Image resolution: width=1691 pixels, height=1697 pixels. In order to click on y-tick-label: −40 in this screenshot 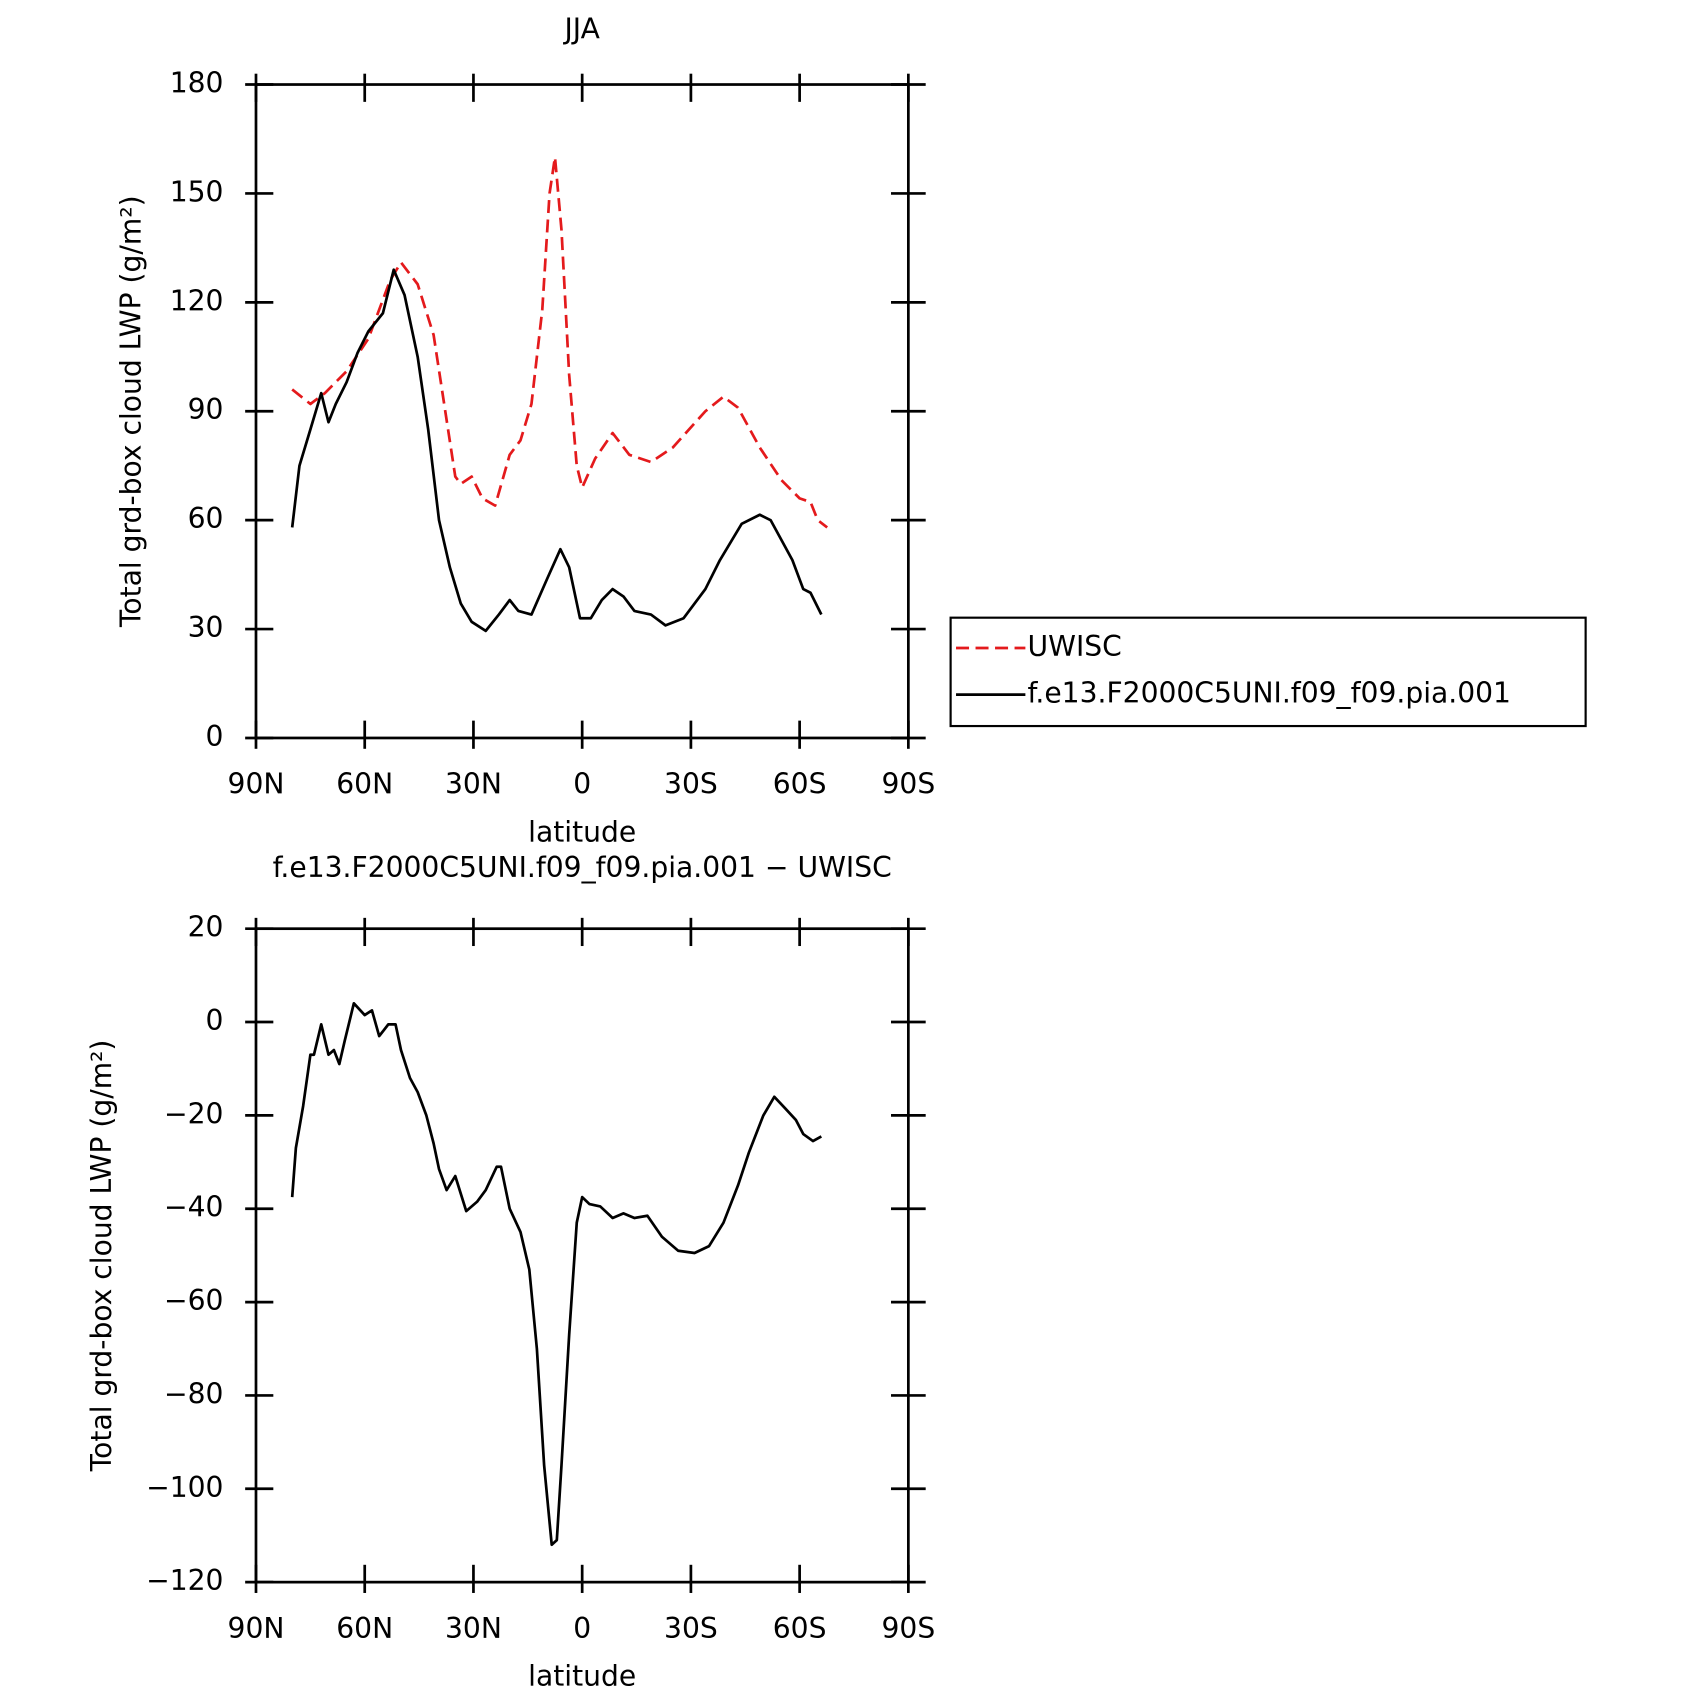, I will do `click(193, 1207)`.